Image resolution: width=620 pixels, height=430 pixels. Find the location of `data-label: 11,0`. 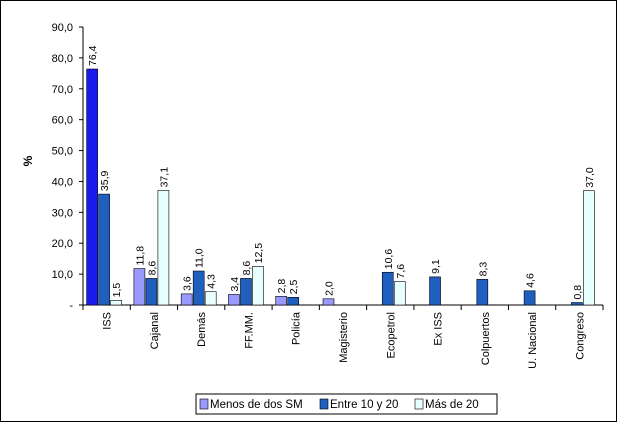

data-label: 11,0 is located at coordinates (200, 258).